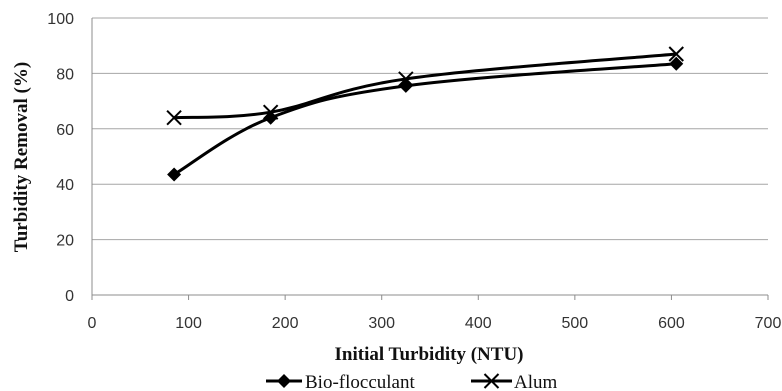 The height and width of the screenshot is (391, 782). Describe the element at coordinates (60, 158) in the screenshot. I see `y-tick-labels: 0 20 40 60 80 100` at that location.